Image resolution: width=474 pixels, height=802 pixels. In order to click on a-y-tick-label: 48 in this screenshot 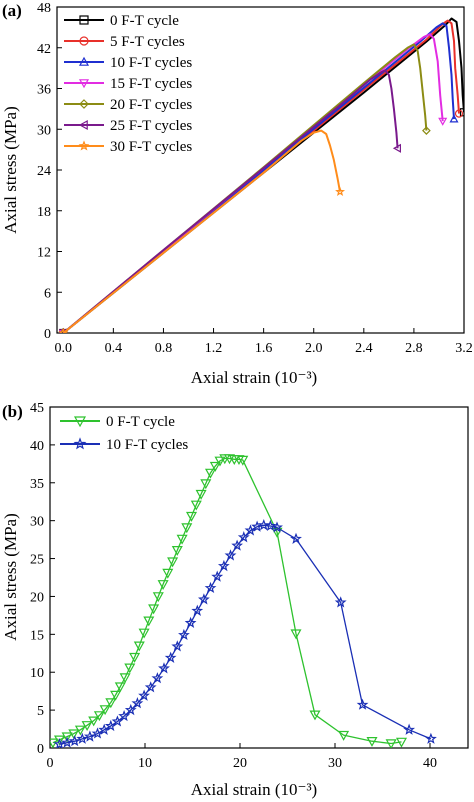, I will do `click(44, 8)`.